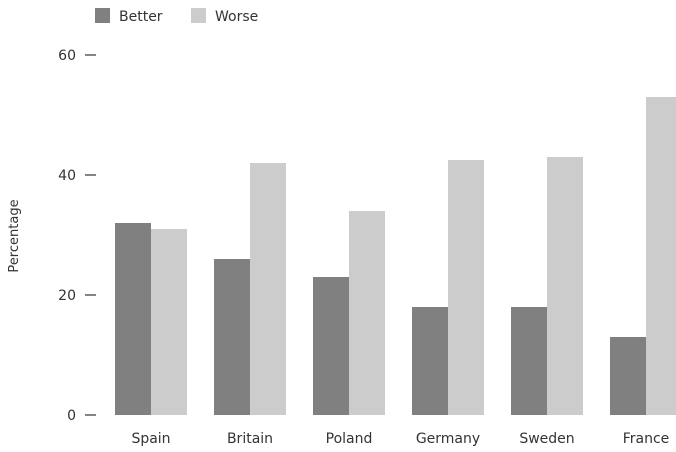 The width and height of the screenshot is (676, 452). Describe the element at coordinates (150, 439) in the screenshot. I see `x-category-label: Spain` at that location.